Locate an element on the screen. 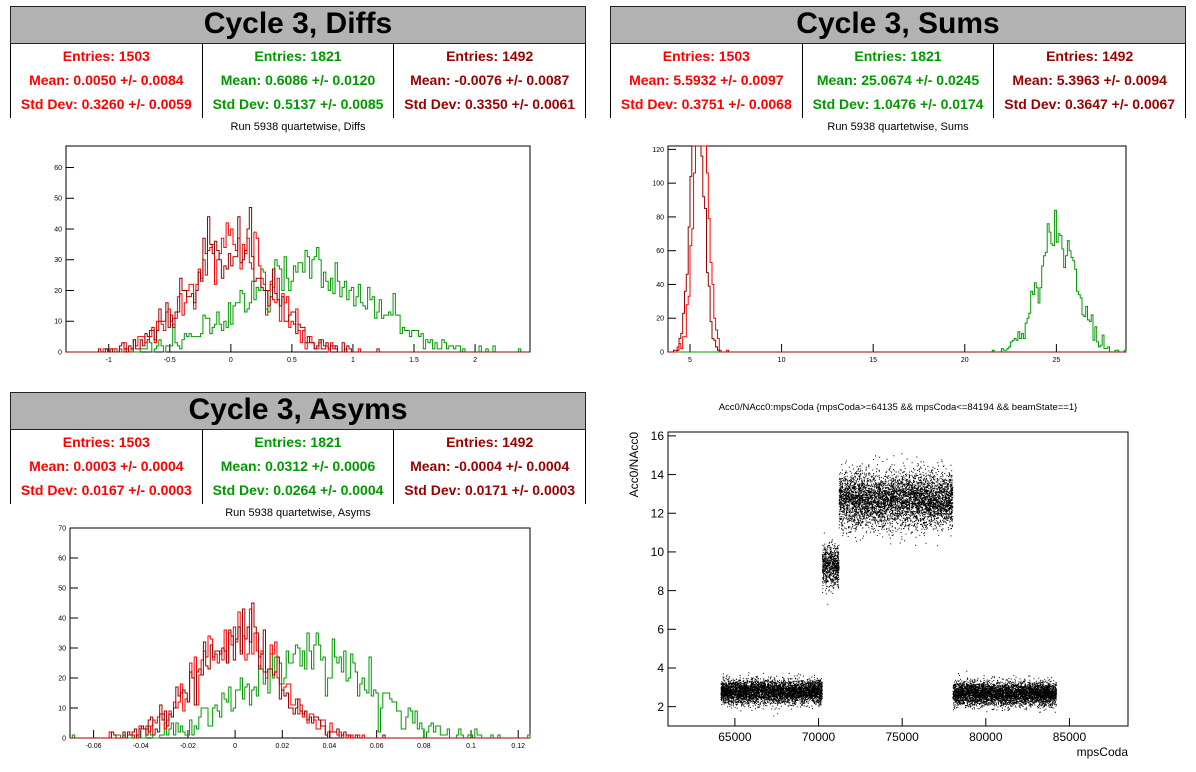 This screenshot has height=772, width=1196. asyms-title: Cycle 3, Asyms is located at coordinates (298, 411).